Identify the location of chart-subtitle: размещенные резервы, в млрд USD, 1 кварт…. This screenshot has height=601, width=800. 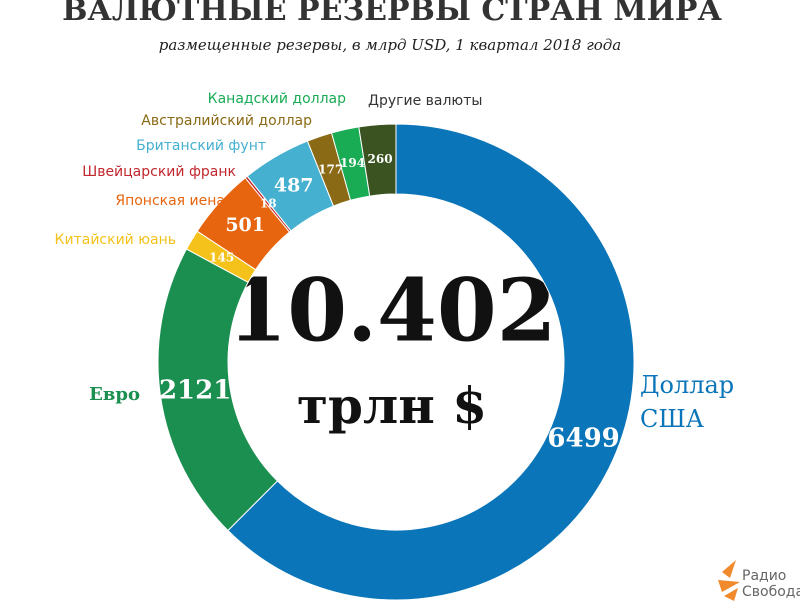
(390, 45).